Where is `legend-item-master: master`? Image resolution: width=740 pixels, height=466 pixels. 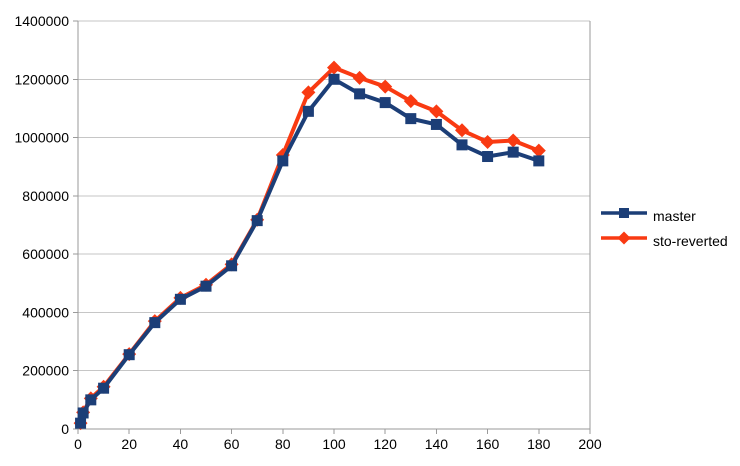 legend-item-master: master is located at coordinates (664, 215).